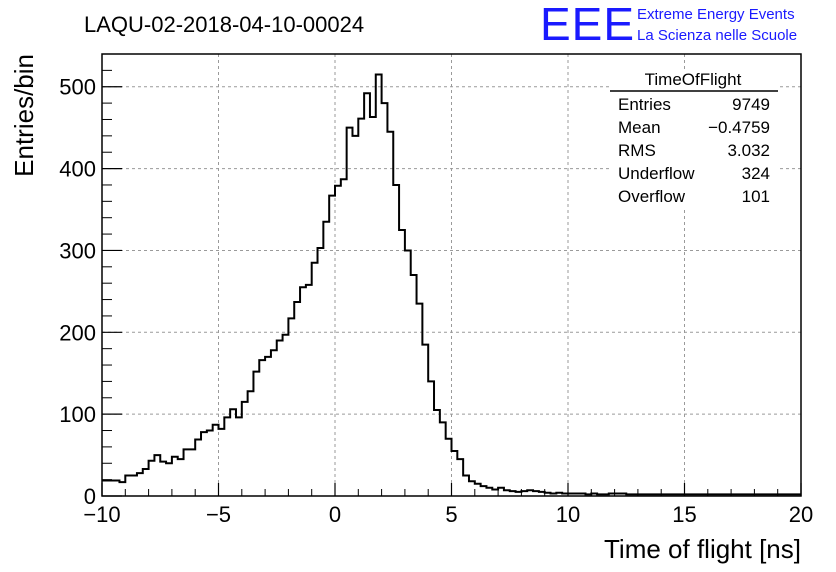 This screenshot has height=572, width=836. I want to click on stats-row-label: Underflow, so click(656, 173).